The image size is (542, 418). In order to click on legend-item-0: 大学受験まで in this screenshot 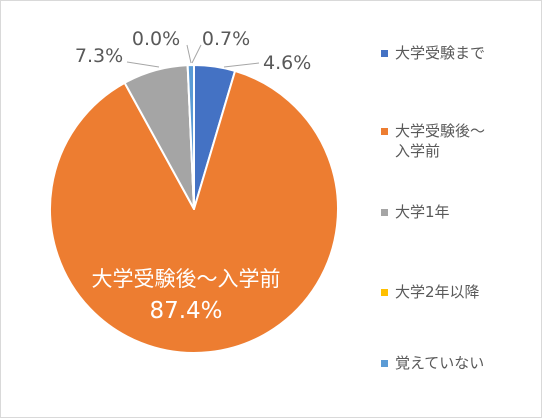, I will do `click(456, 53)`.